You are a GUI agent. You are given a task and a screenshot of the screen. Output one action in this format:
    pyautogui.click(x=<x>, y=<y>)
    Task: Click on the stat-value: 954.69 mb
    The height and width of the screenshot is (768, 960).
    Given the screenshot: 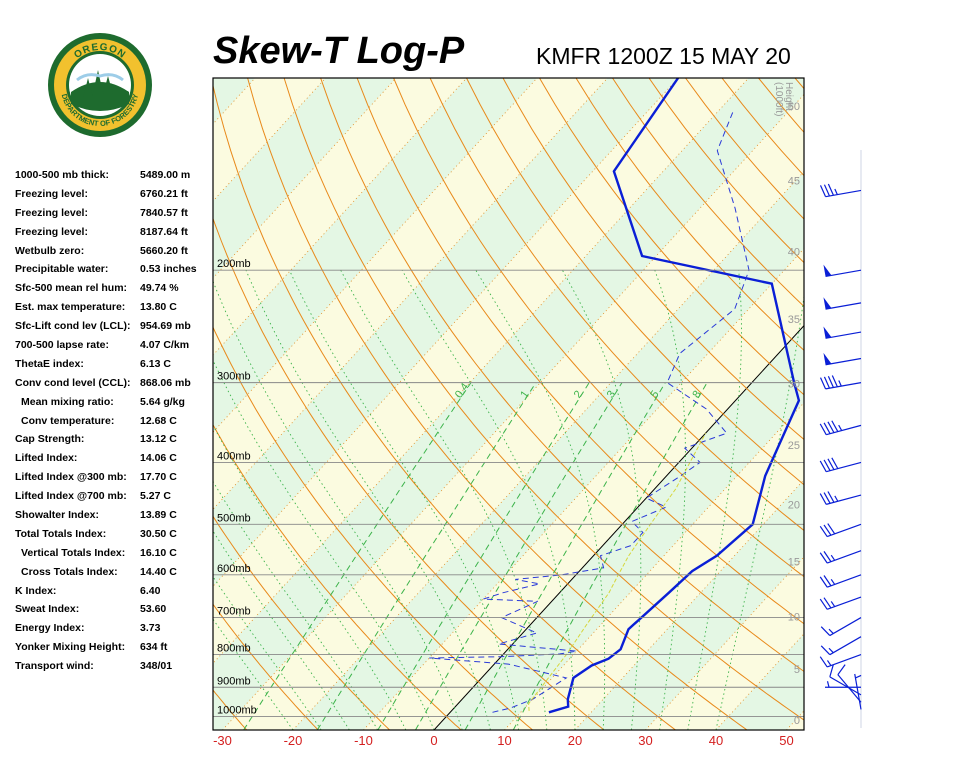 What is the action you would take?
    pyautogui.click(x=165, y=326)
    